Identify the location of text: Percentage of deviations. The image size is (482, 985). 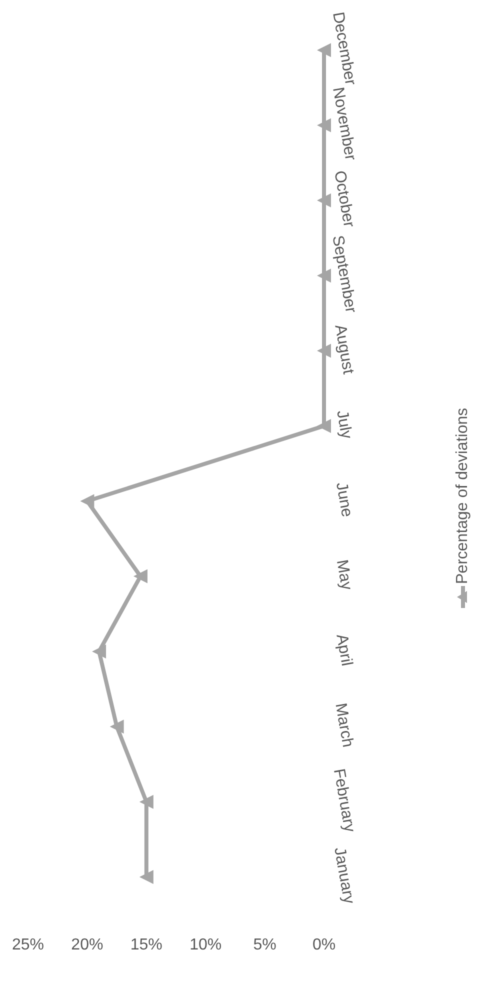
(463, 496).